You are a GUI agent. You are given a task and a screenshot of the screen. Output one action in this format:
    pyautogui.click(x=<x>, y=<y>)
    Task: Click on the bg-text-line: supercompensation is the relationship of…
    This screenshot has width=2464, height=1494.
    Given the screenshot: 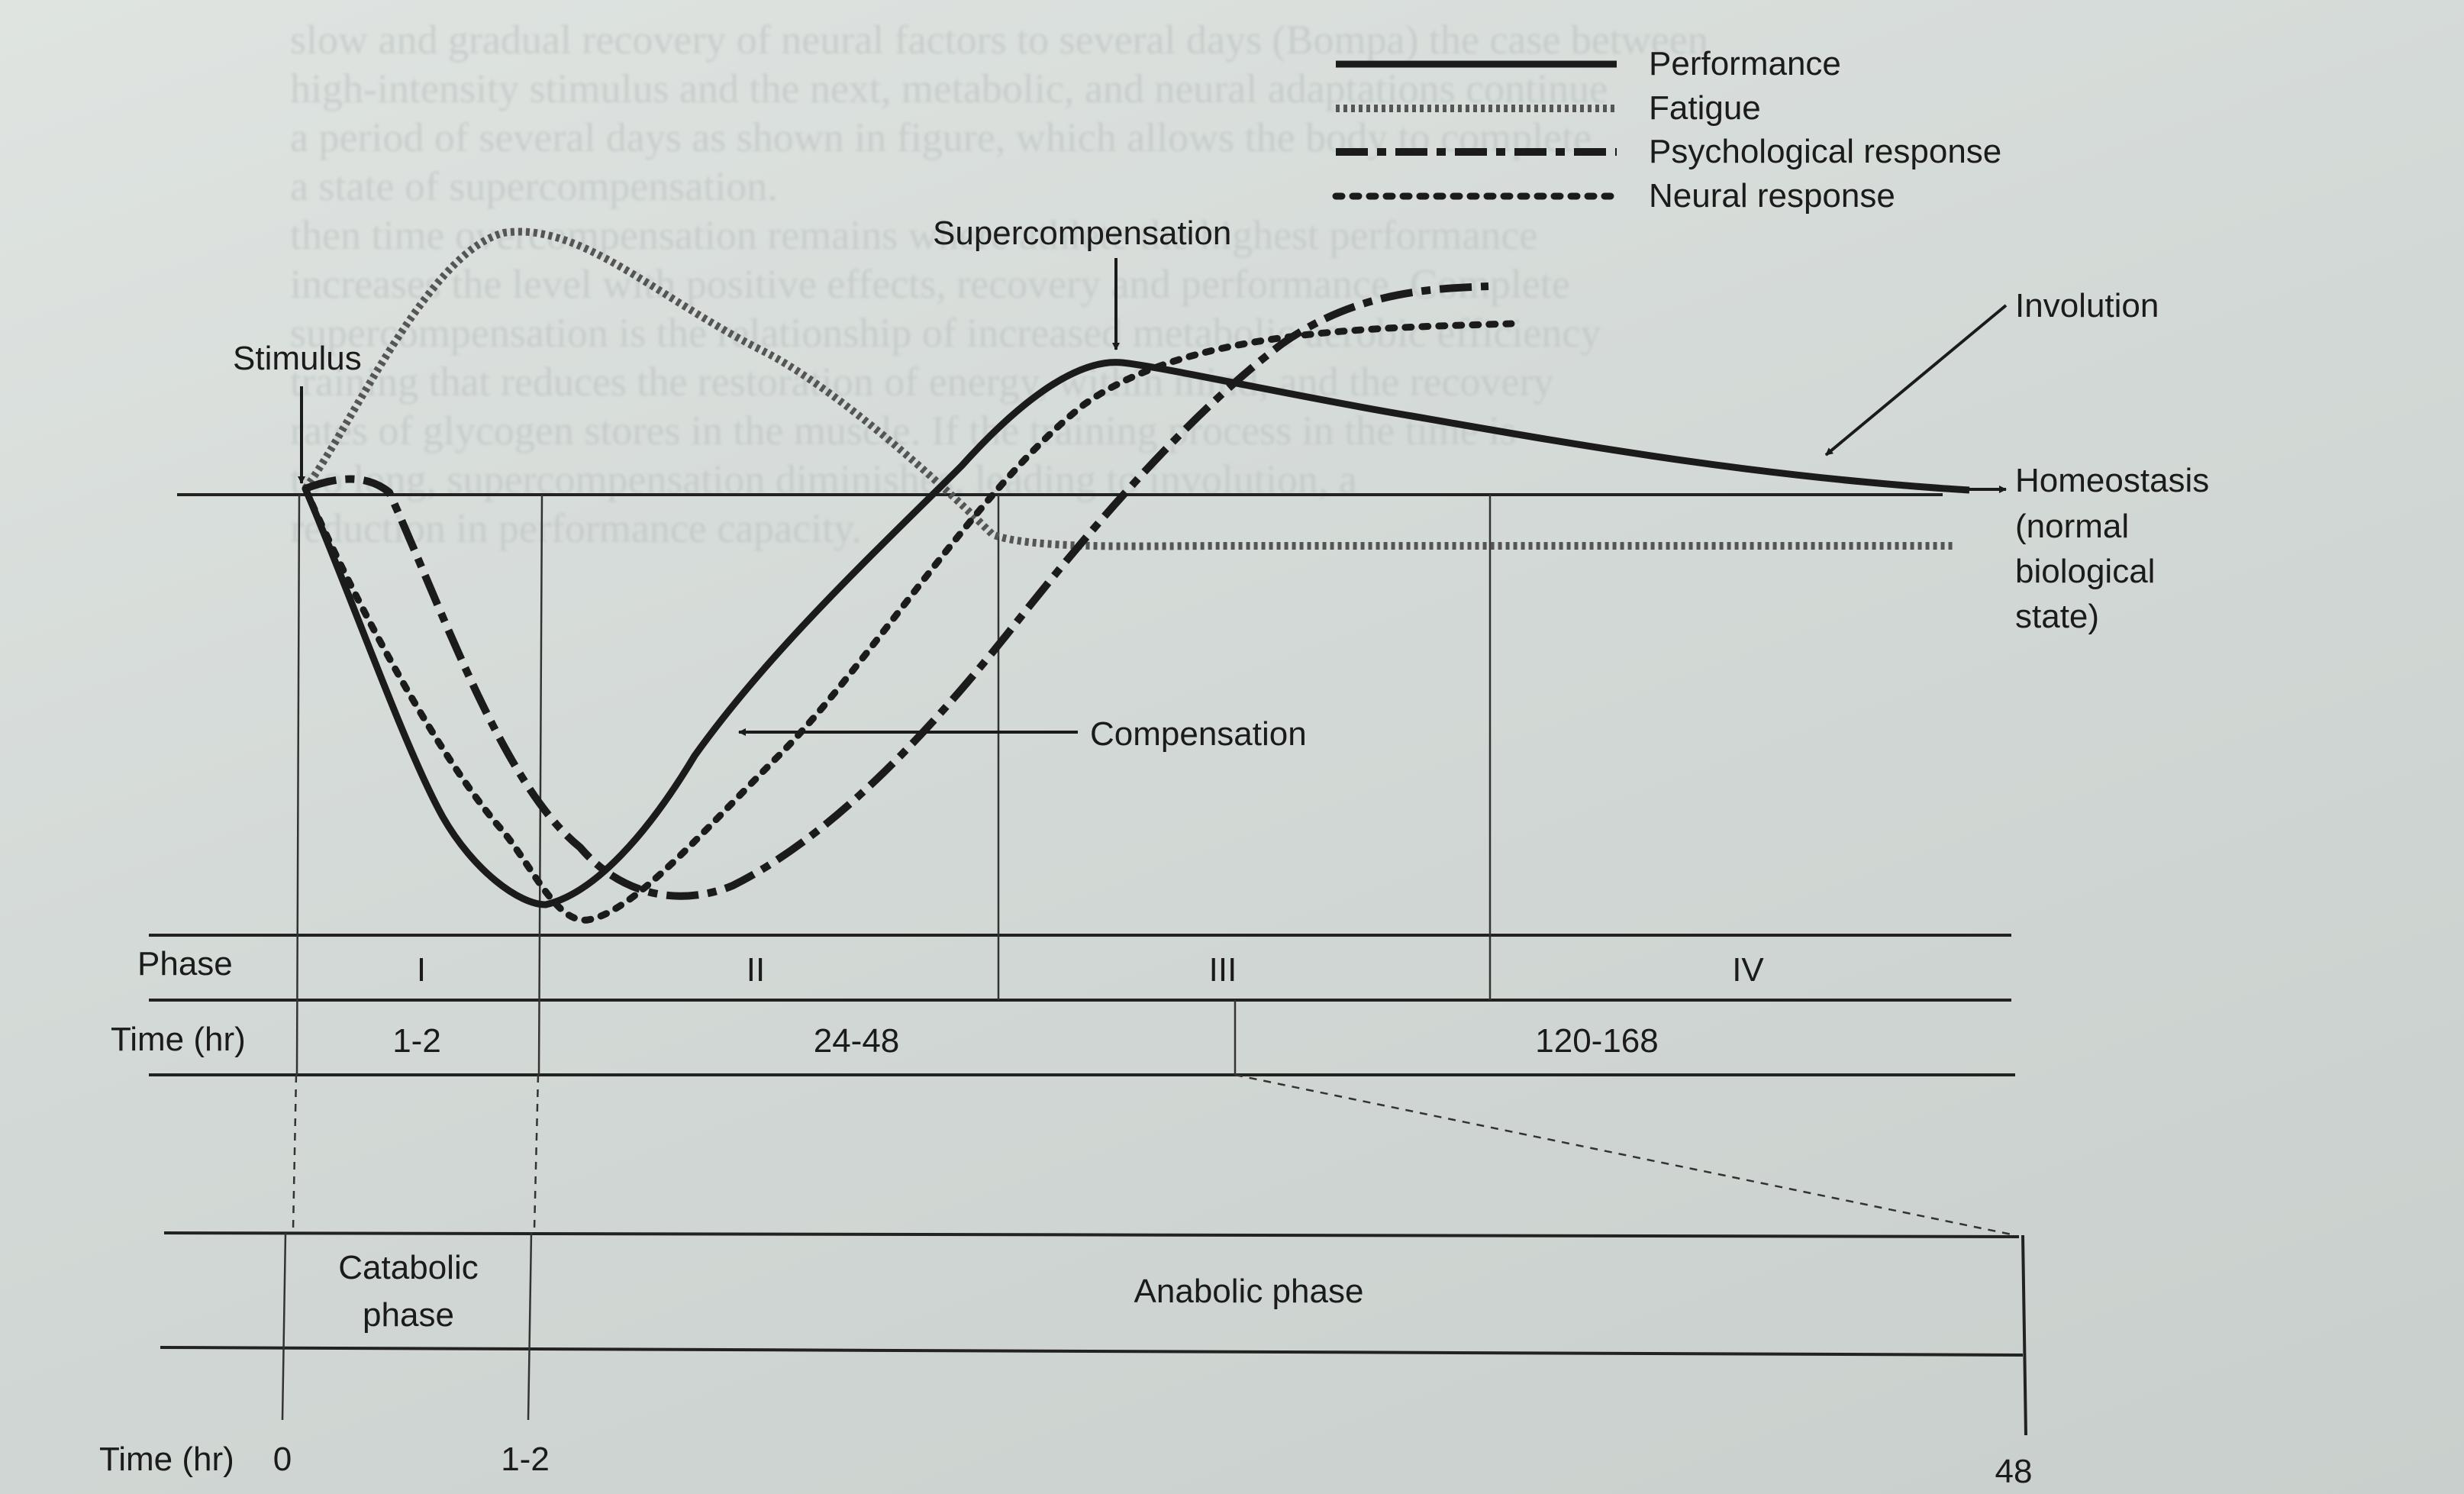 What is the action you would take?
    pyautogui.click(x=946, y=333)
    